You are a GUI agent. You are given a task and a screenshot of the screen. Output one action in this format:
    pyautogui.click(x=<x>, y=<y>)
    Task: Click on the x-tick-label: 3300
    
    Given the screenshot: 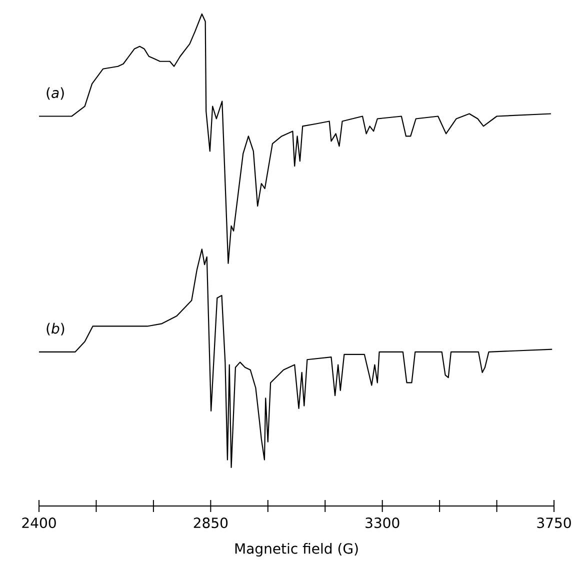 What is the action you would take?
    pyautogui.click(x=383, y=523)
    